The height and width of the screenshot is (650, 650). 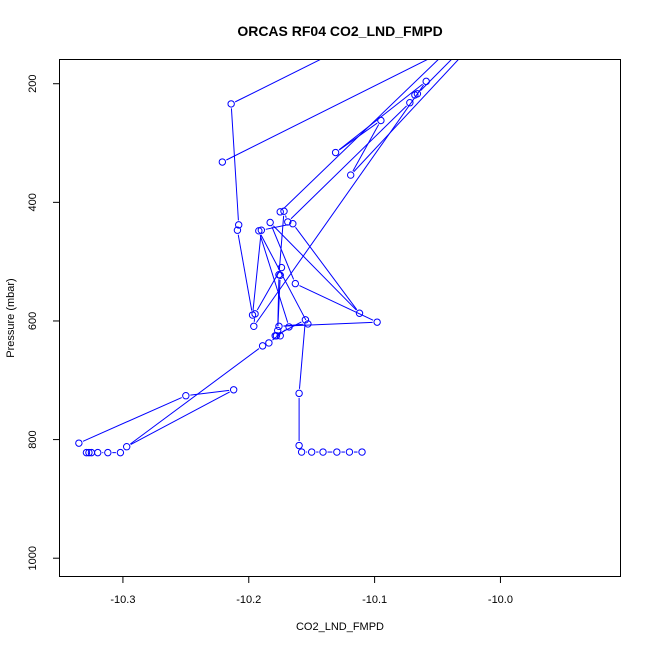 I want to click on y-tick-label: 600, so click(x=33, y=321).